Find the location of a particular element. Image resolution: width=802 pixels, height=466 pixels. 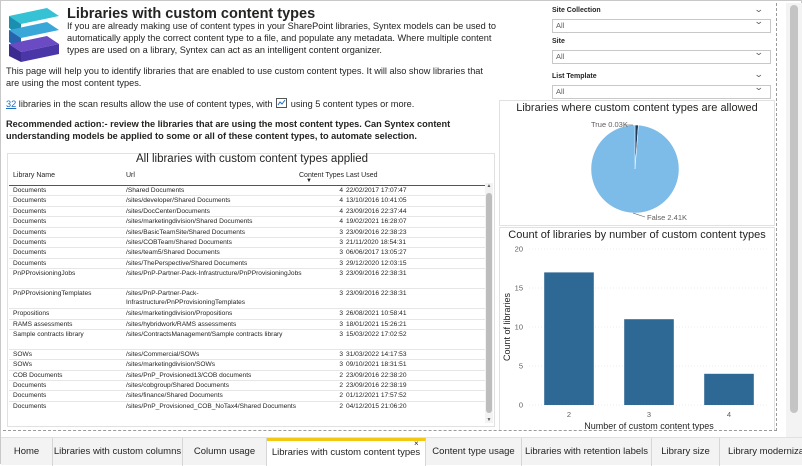

scroll-up-icon: ▲ is located at coordinates (489, 186).